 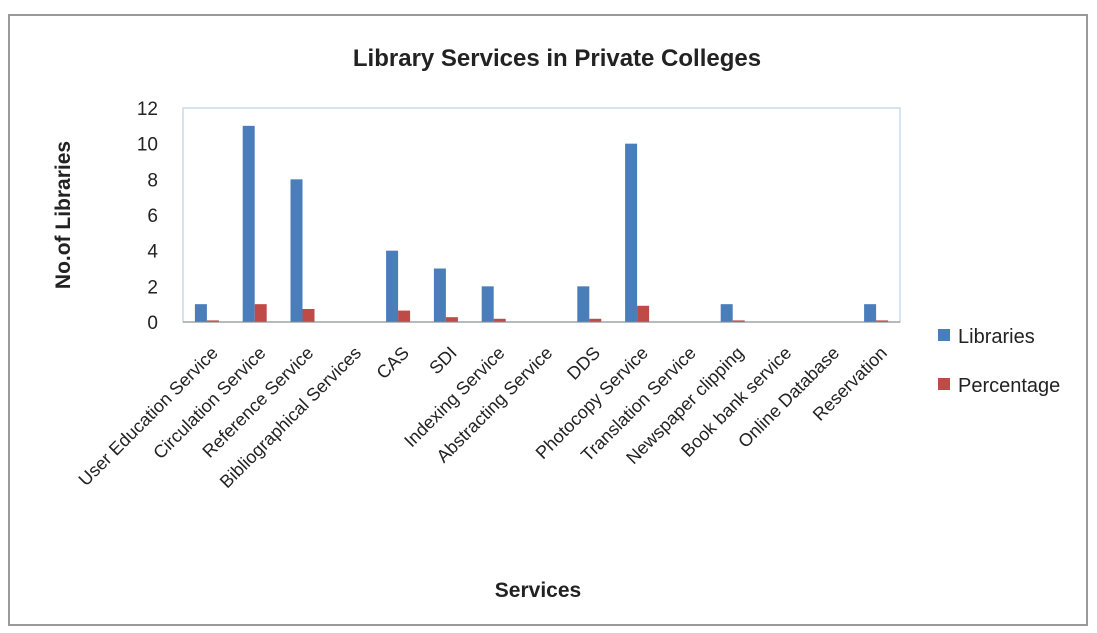 I want to click on x-category-label: SDI, so click(x=442, y=360).